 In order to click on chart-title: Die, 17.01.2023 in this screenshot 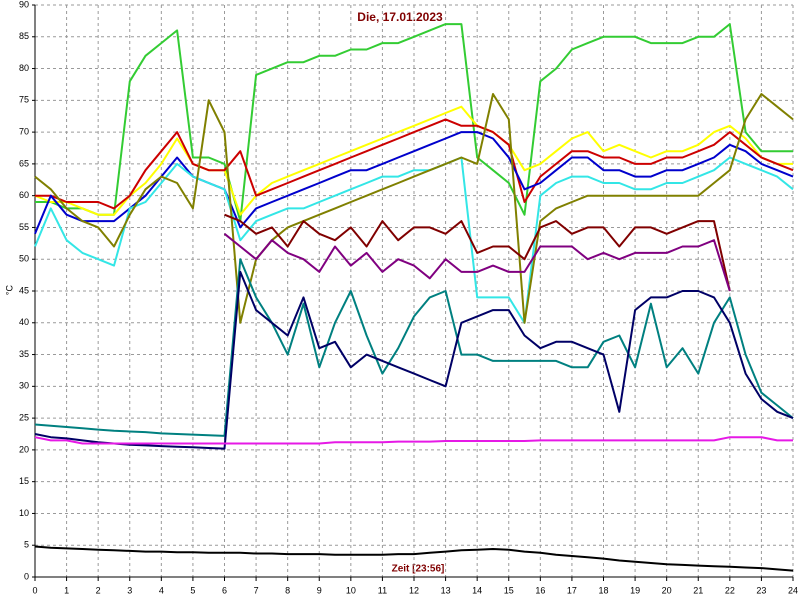, I will do `click(400, 17)`.